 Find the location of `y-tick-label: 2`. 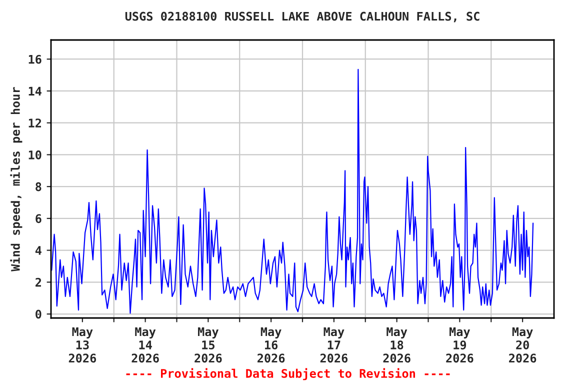

y-tick-label: 2 is located at coordinates (38, 282).